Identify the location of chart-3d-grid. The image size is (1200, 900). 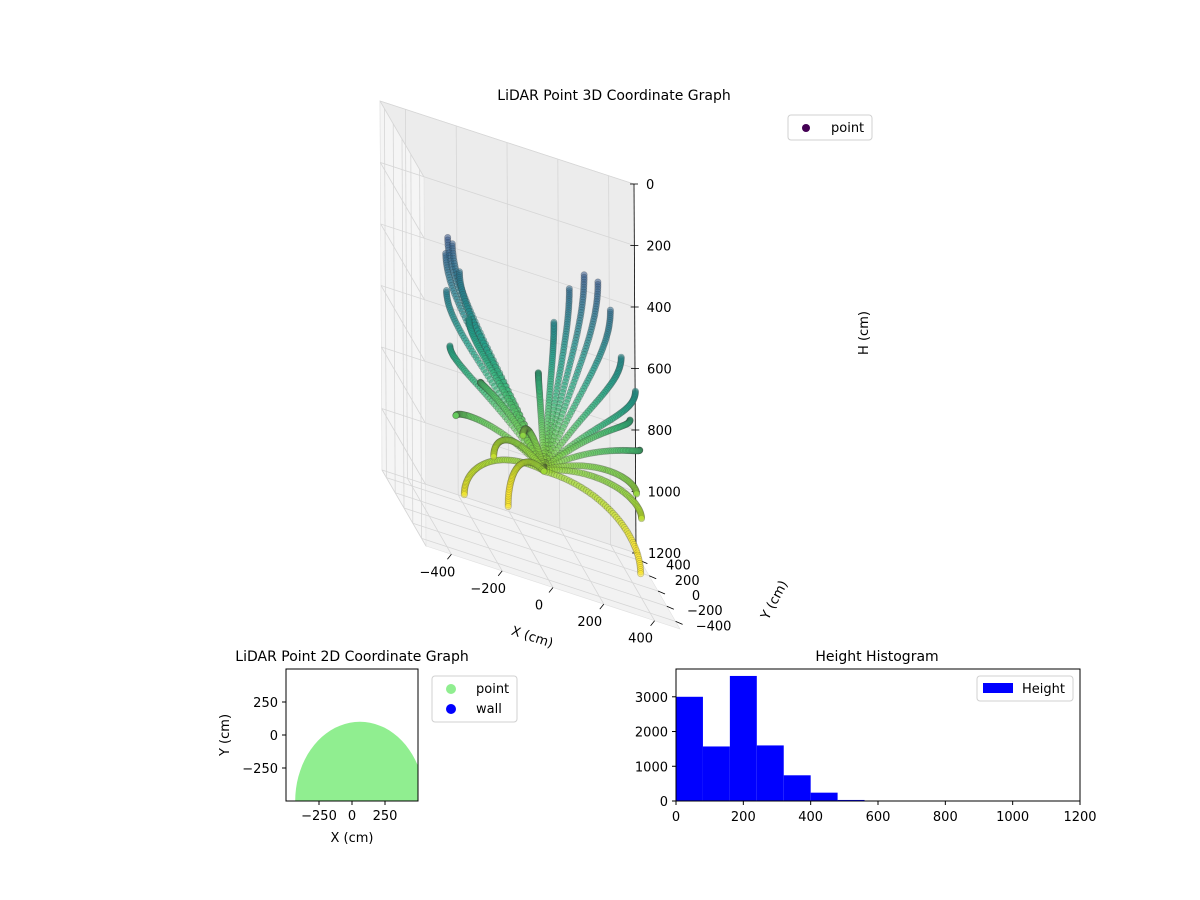
(527, 361).